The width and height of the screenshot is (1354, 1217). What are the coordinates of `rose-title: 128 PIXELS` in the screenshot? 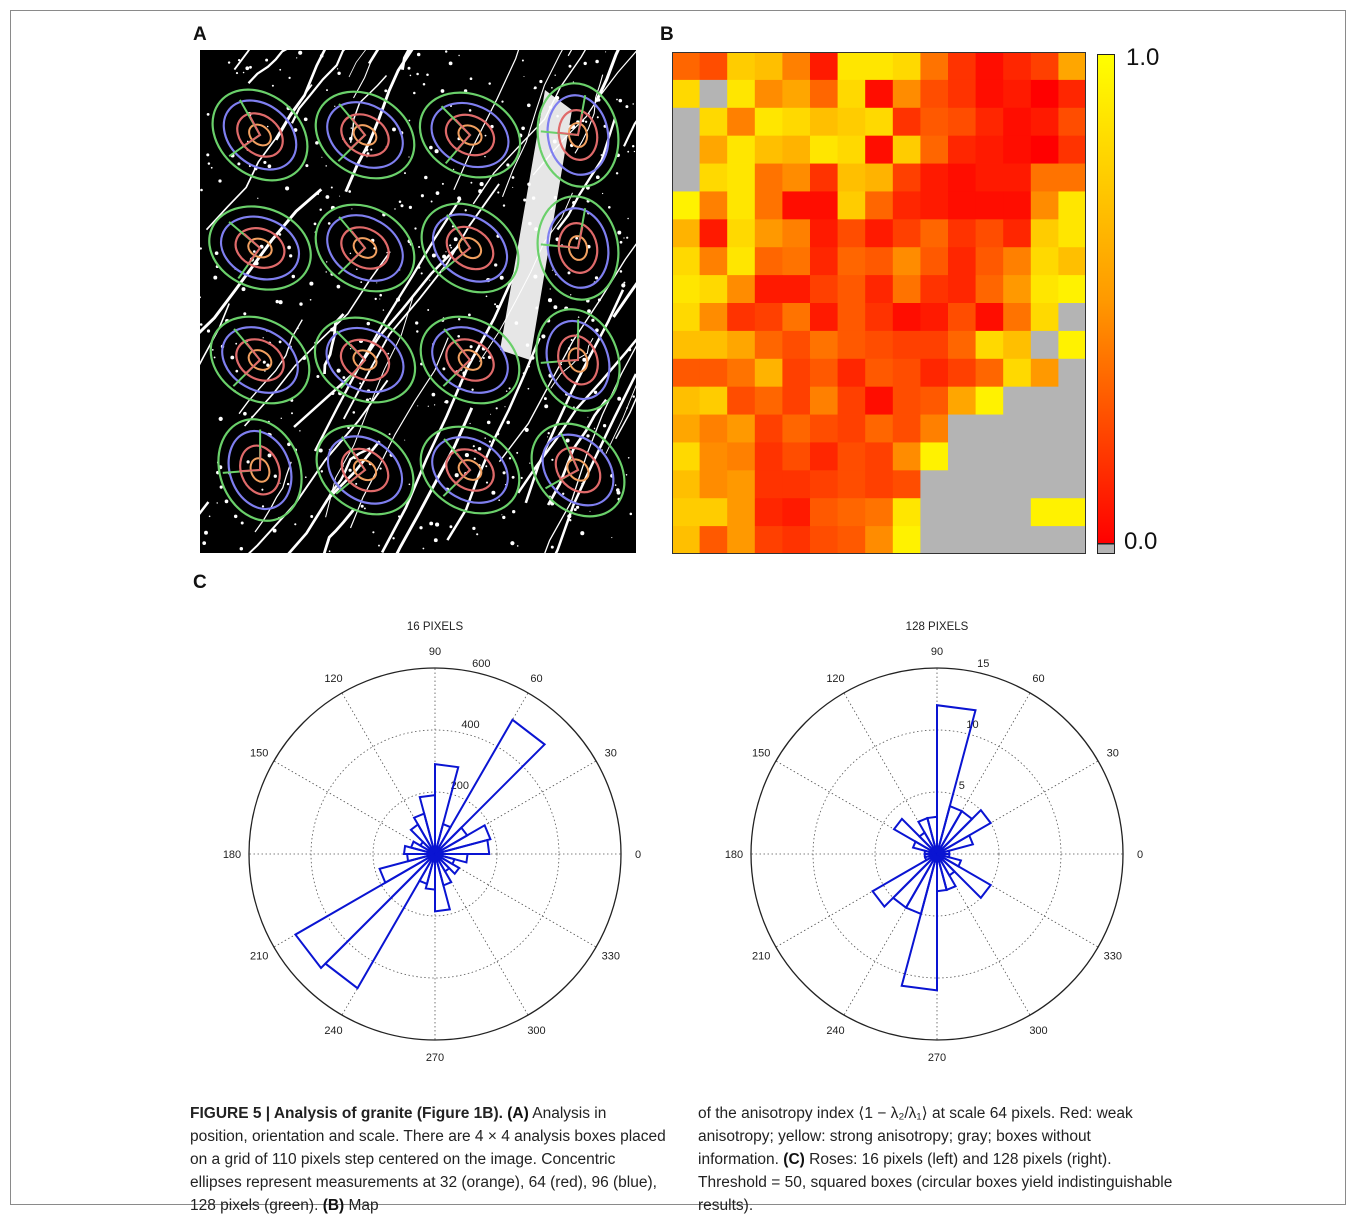 It's located at (937, 627).